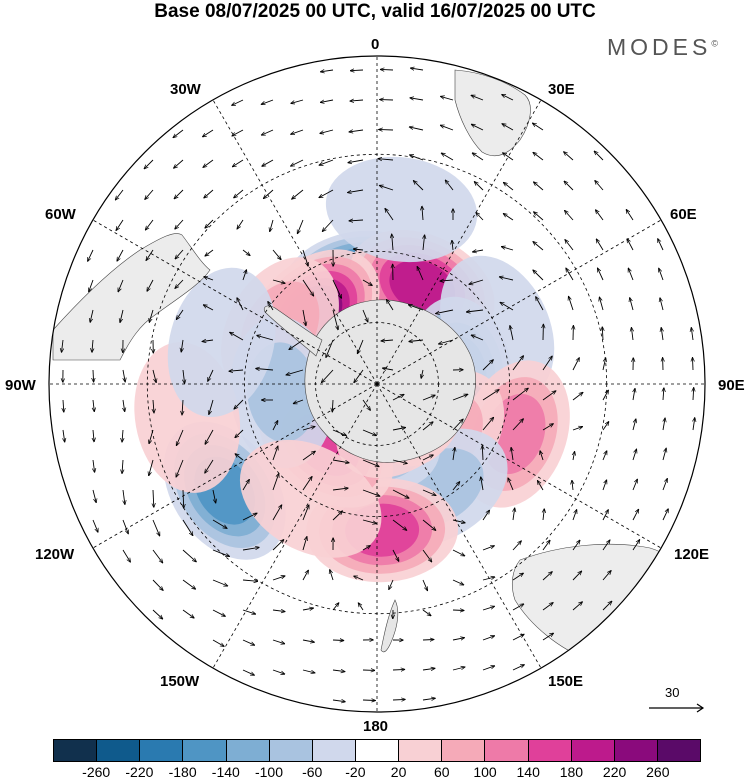  What do you see at coordinates (375, 44) in the screenshot?
I see `label-lon-0: 0` at bounding box center [375, 44].